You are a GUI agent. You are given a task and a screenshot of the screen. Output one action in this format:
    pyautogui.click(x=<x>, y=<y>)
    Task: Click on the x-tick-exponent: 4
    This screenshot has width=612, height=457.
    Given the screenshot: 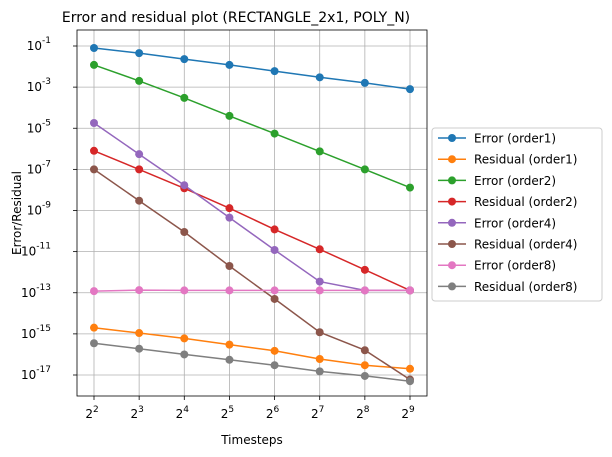 What is the action you would take?
    pyautogui.click(x=186, y=410)
    